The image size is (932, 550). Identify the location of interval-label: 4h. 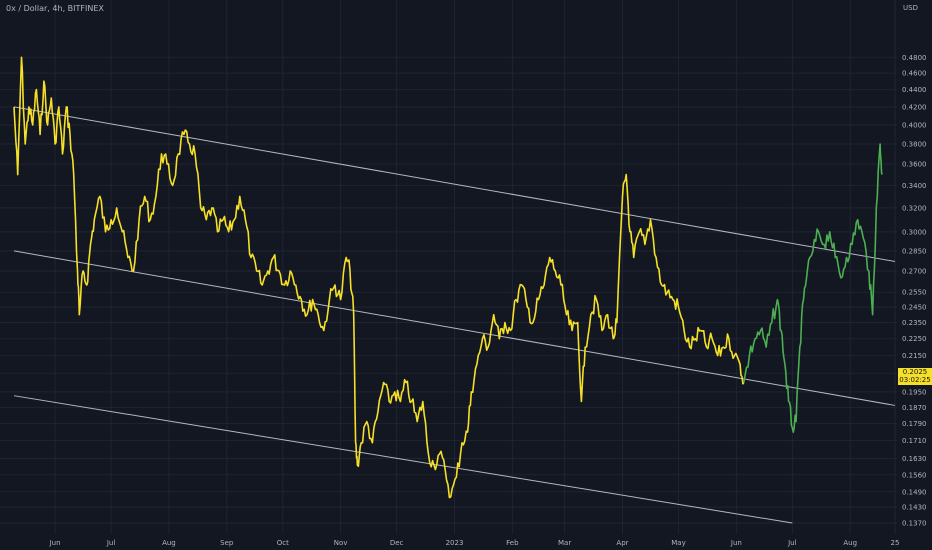
(57, 8).